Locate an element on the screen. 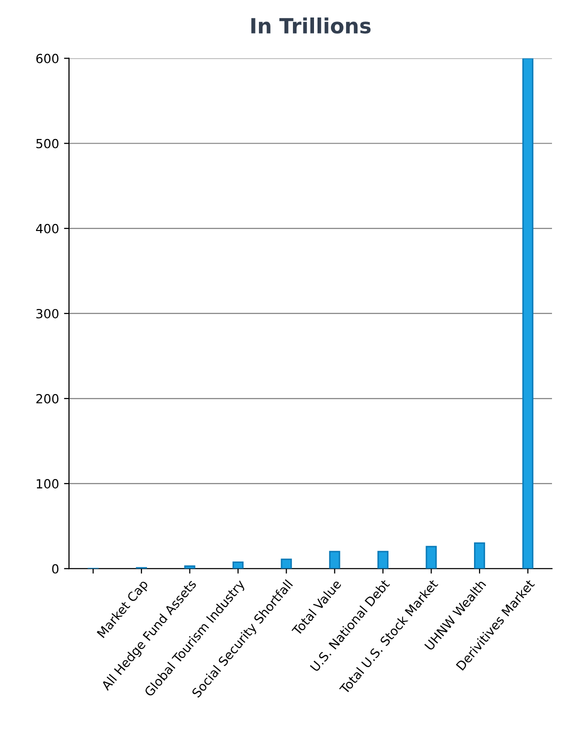 This screenshot has width=575, height=729. y-tick-label: 300 is located at coordinates (47, 313).